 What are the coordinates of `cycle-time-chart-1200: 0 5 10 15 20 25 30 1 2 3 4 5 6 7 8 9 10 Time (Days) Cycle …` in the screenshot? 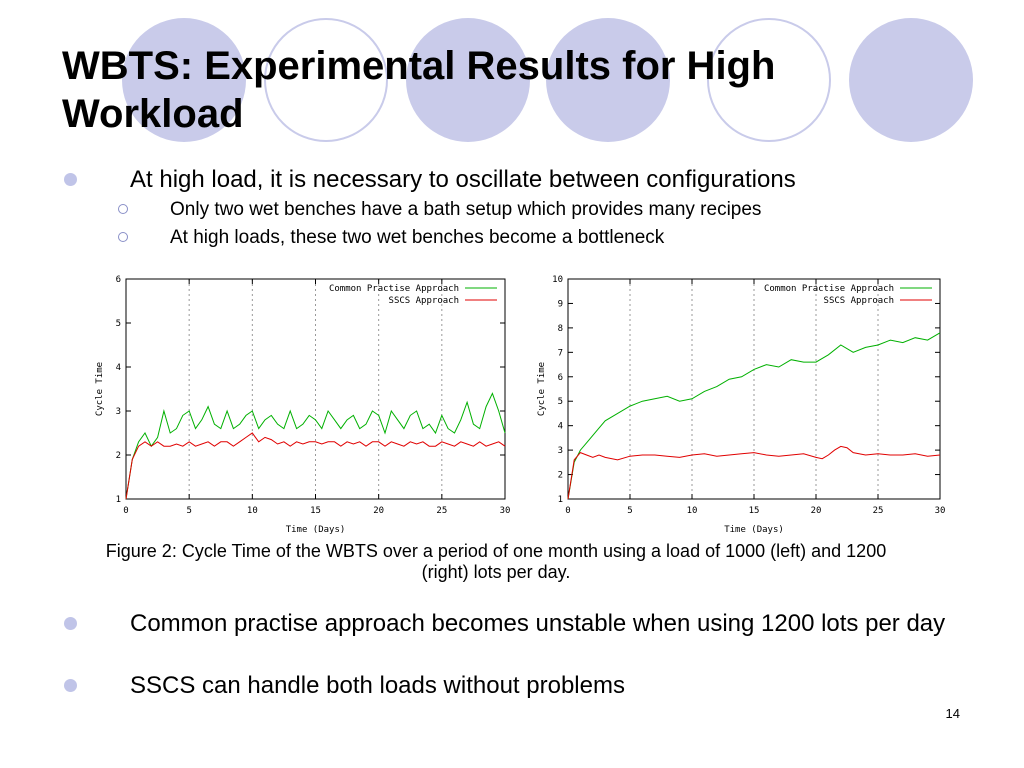 It's located at (741, 405).